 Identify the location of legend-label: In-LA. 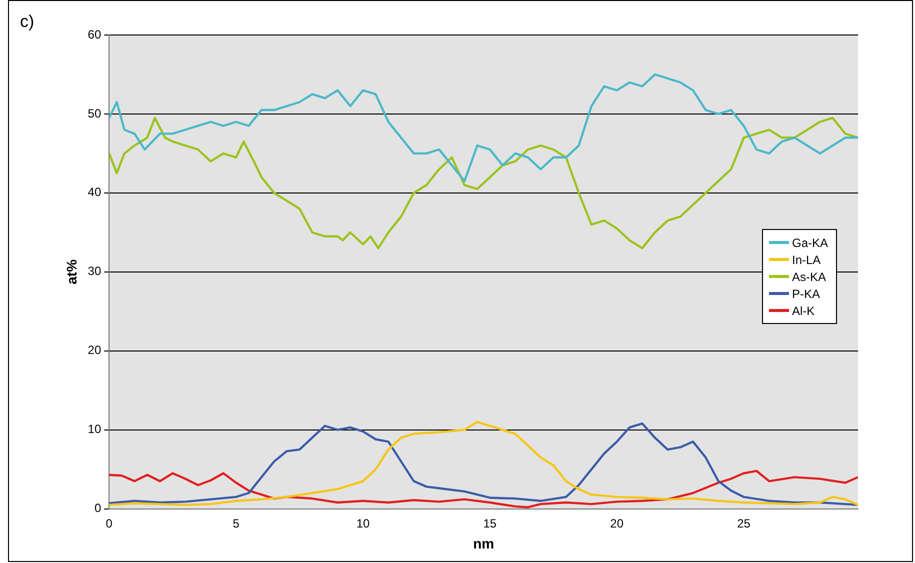
(806, 259).